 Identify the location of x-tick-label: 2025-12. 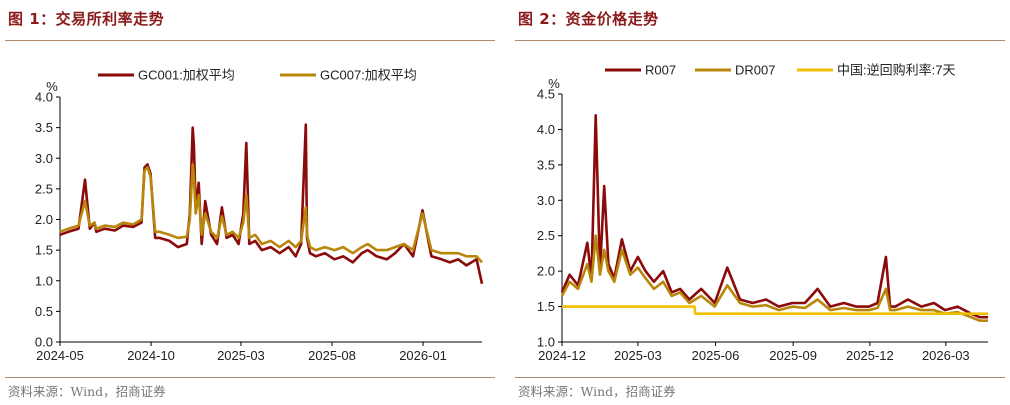
(870, 355).